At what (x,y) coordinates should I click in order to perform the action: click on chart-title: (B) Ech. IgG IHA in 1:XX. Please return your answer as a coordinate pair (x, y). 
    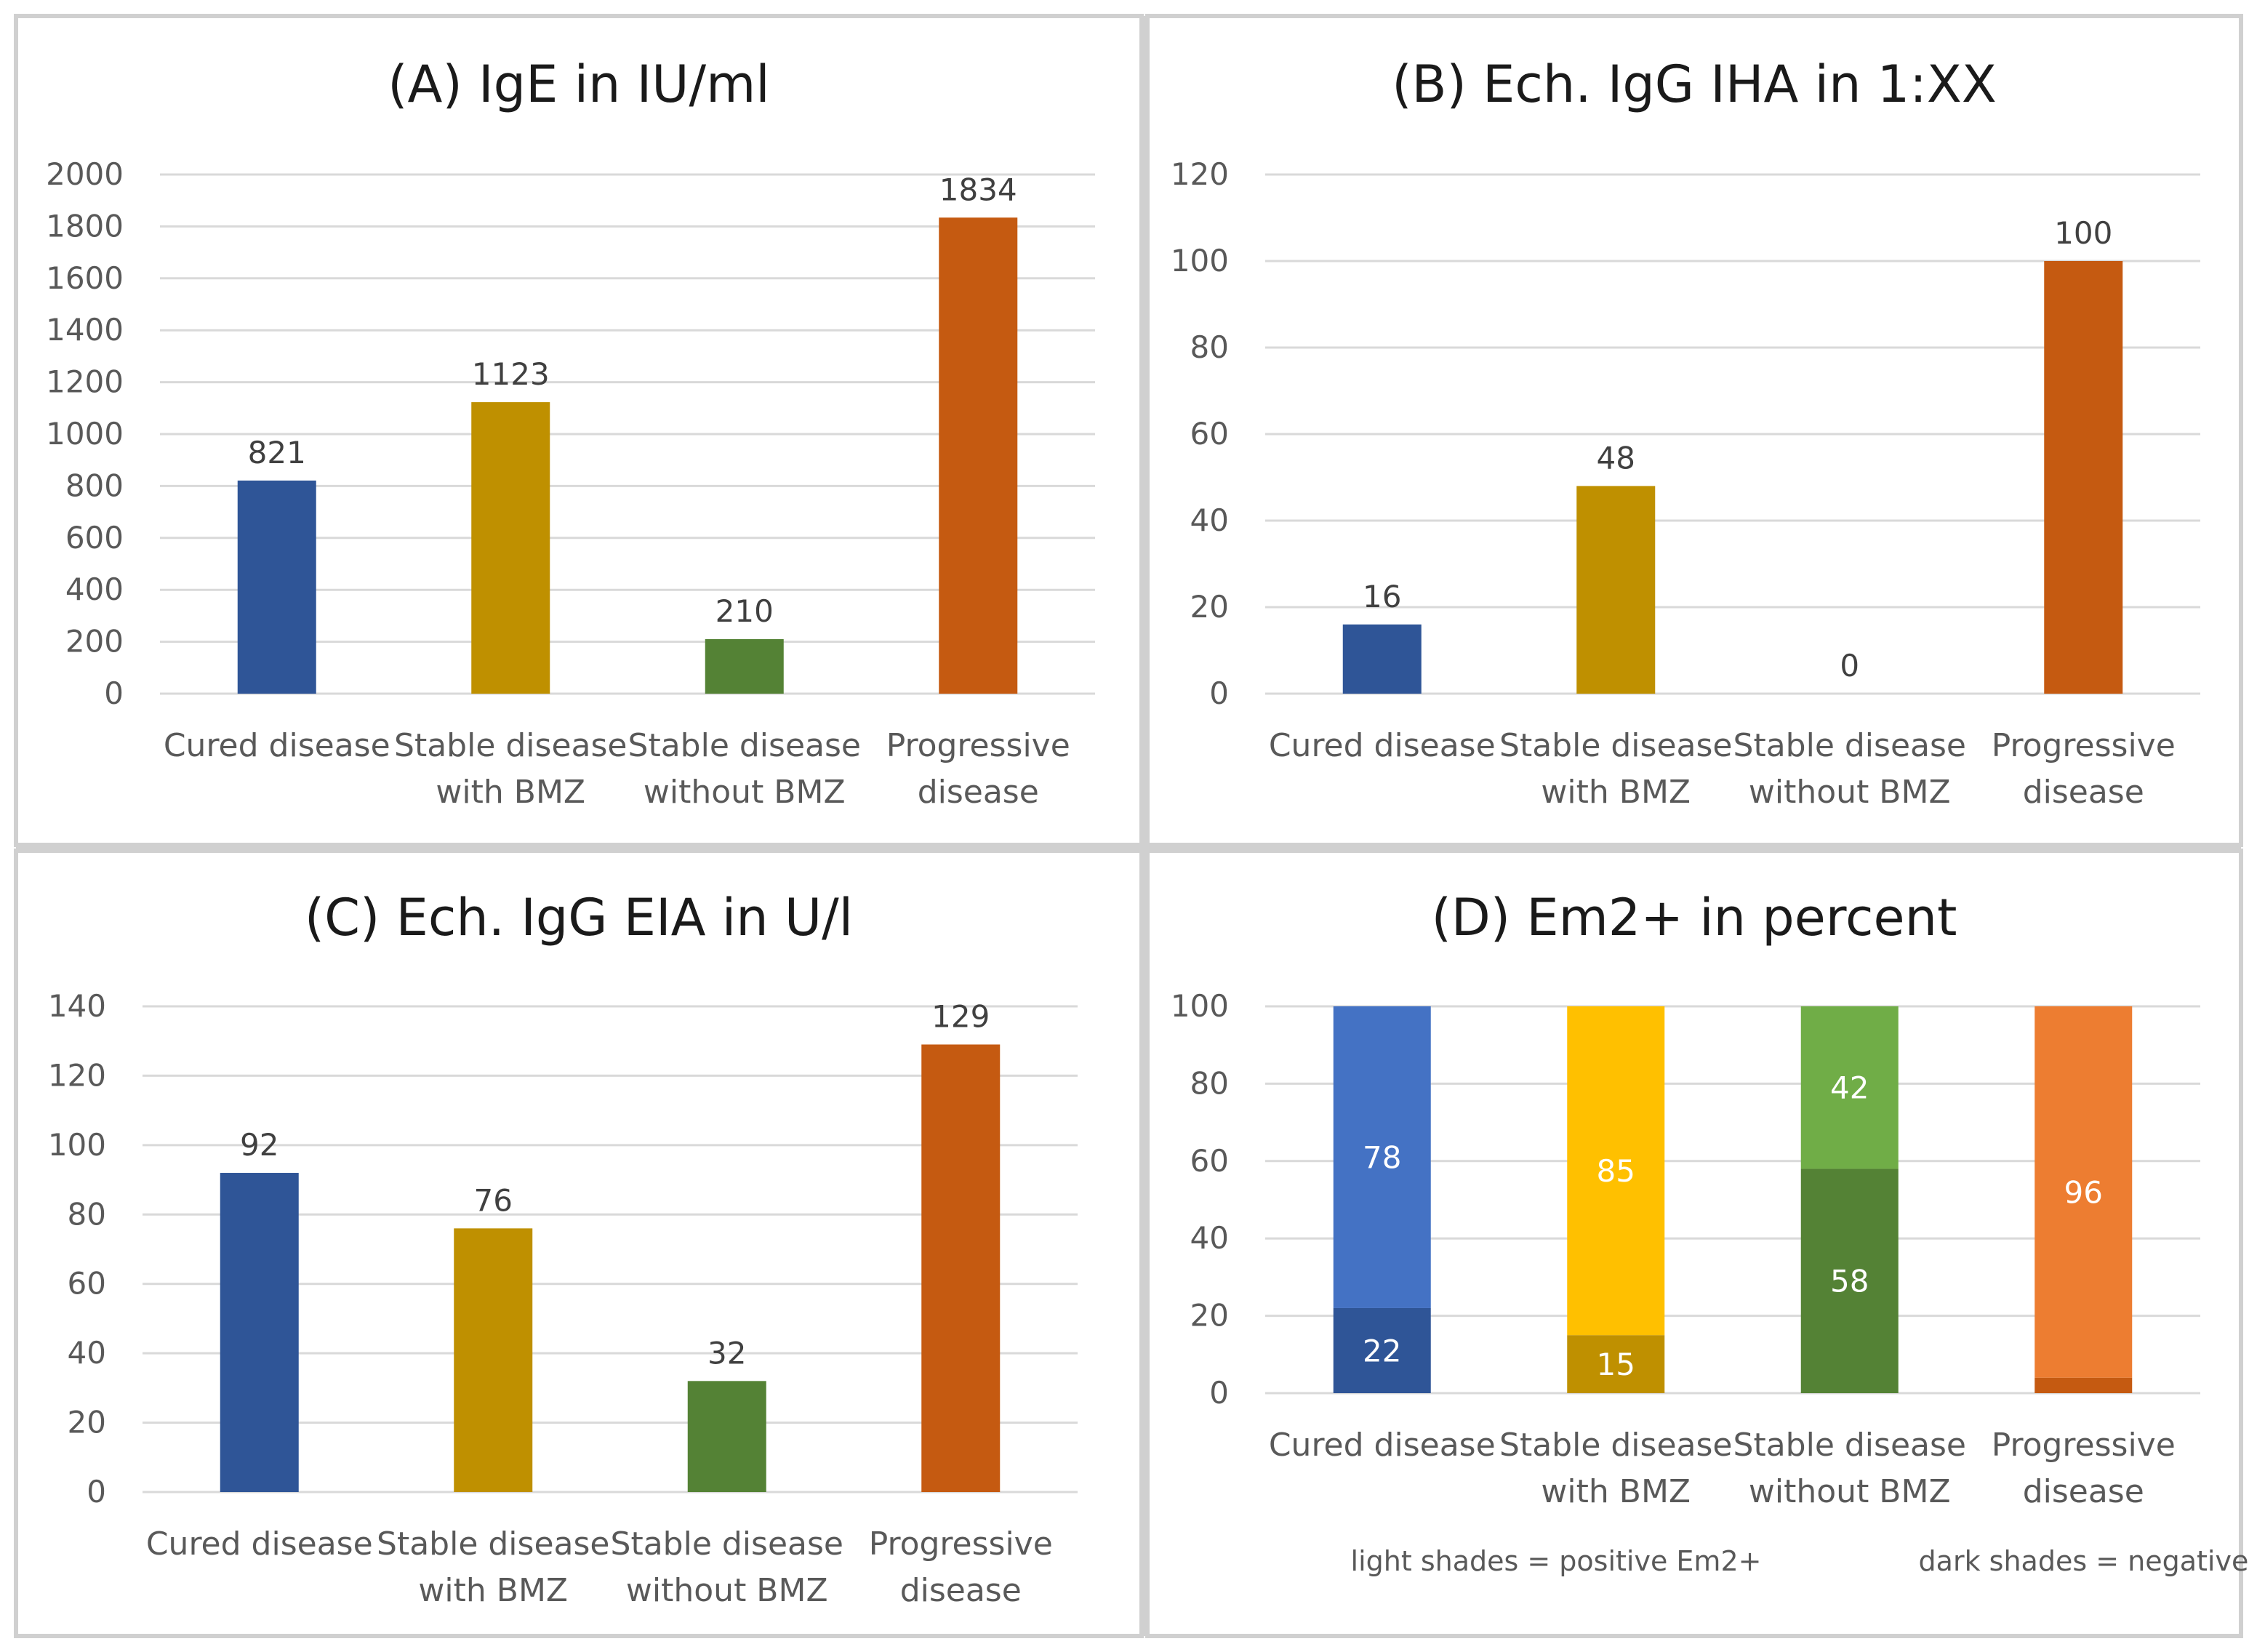
    Looking at the image, I should click on (1694, 84).